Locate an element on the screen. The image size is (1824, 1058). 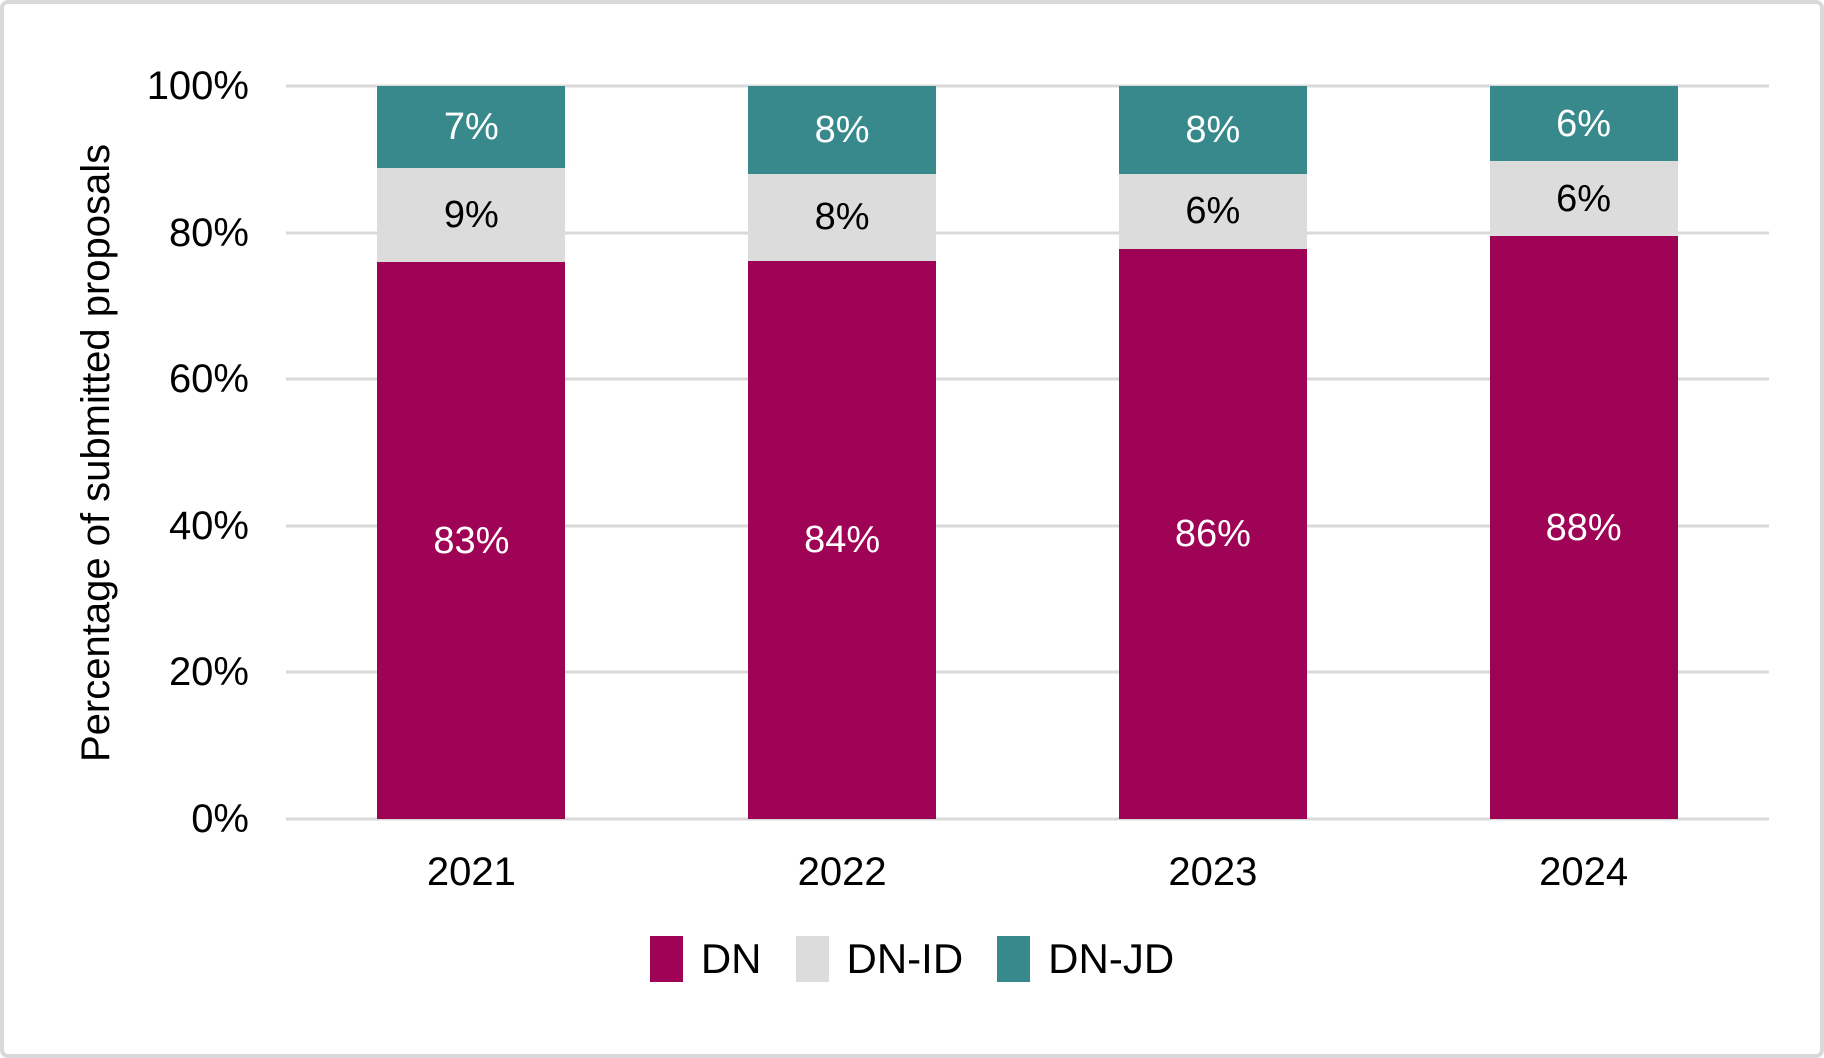
stacked-bar-2024: 88% 6% 6% is located at coordinates (1583, 452).